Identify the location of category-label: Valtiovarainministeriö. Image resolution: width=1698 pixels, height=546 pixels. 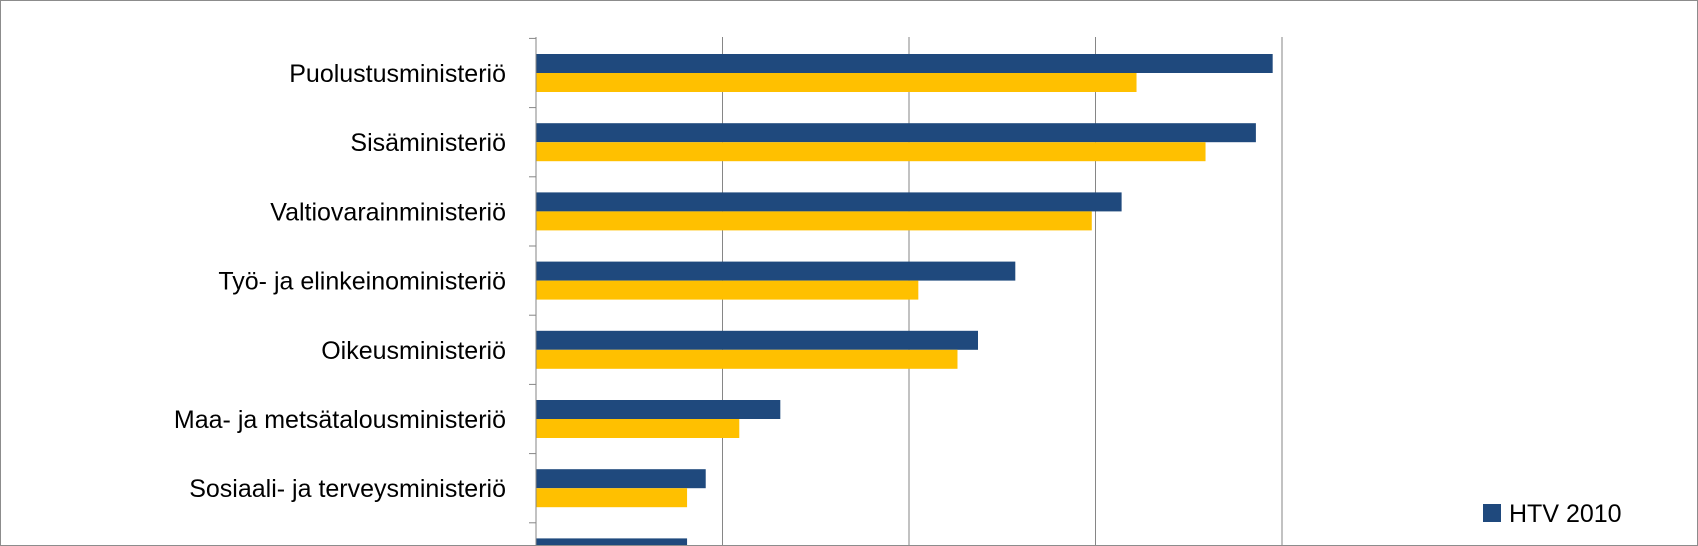
(388, 212).